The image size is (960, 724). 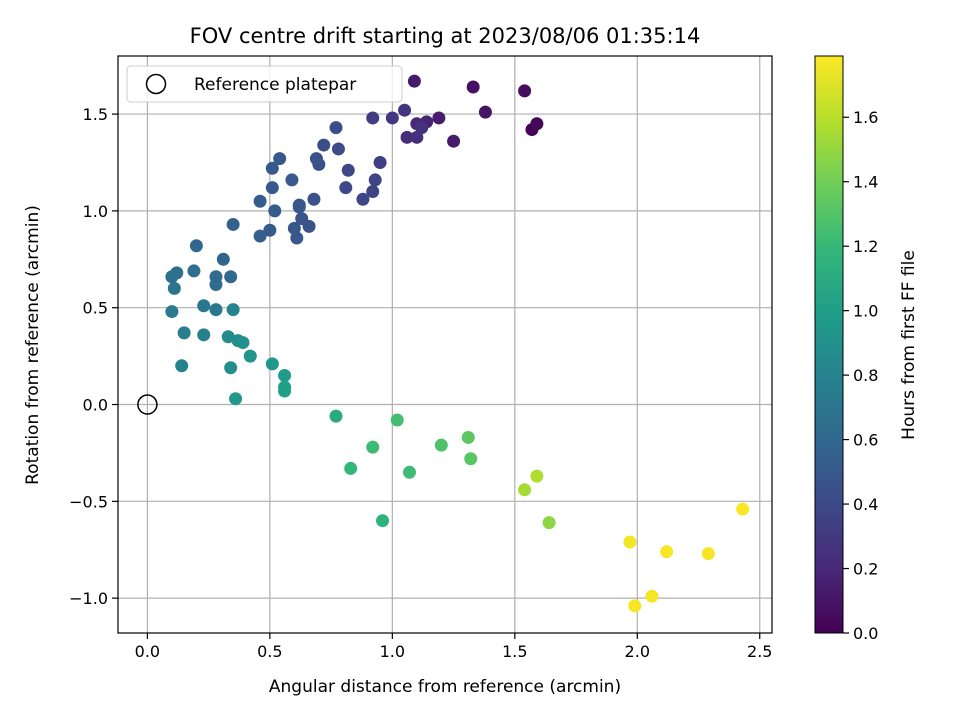 What do you see at coordinates (865, 569) in the screenshot?
I see `colorbar-tick-label: 0.2` at bounding box center [865, 569].